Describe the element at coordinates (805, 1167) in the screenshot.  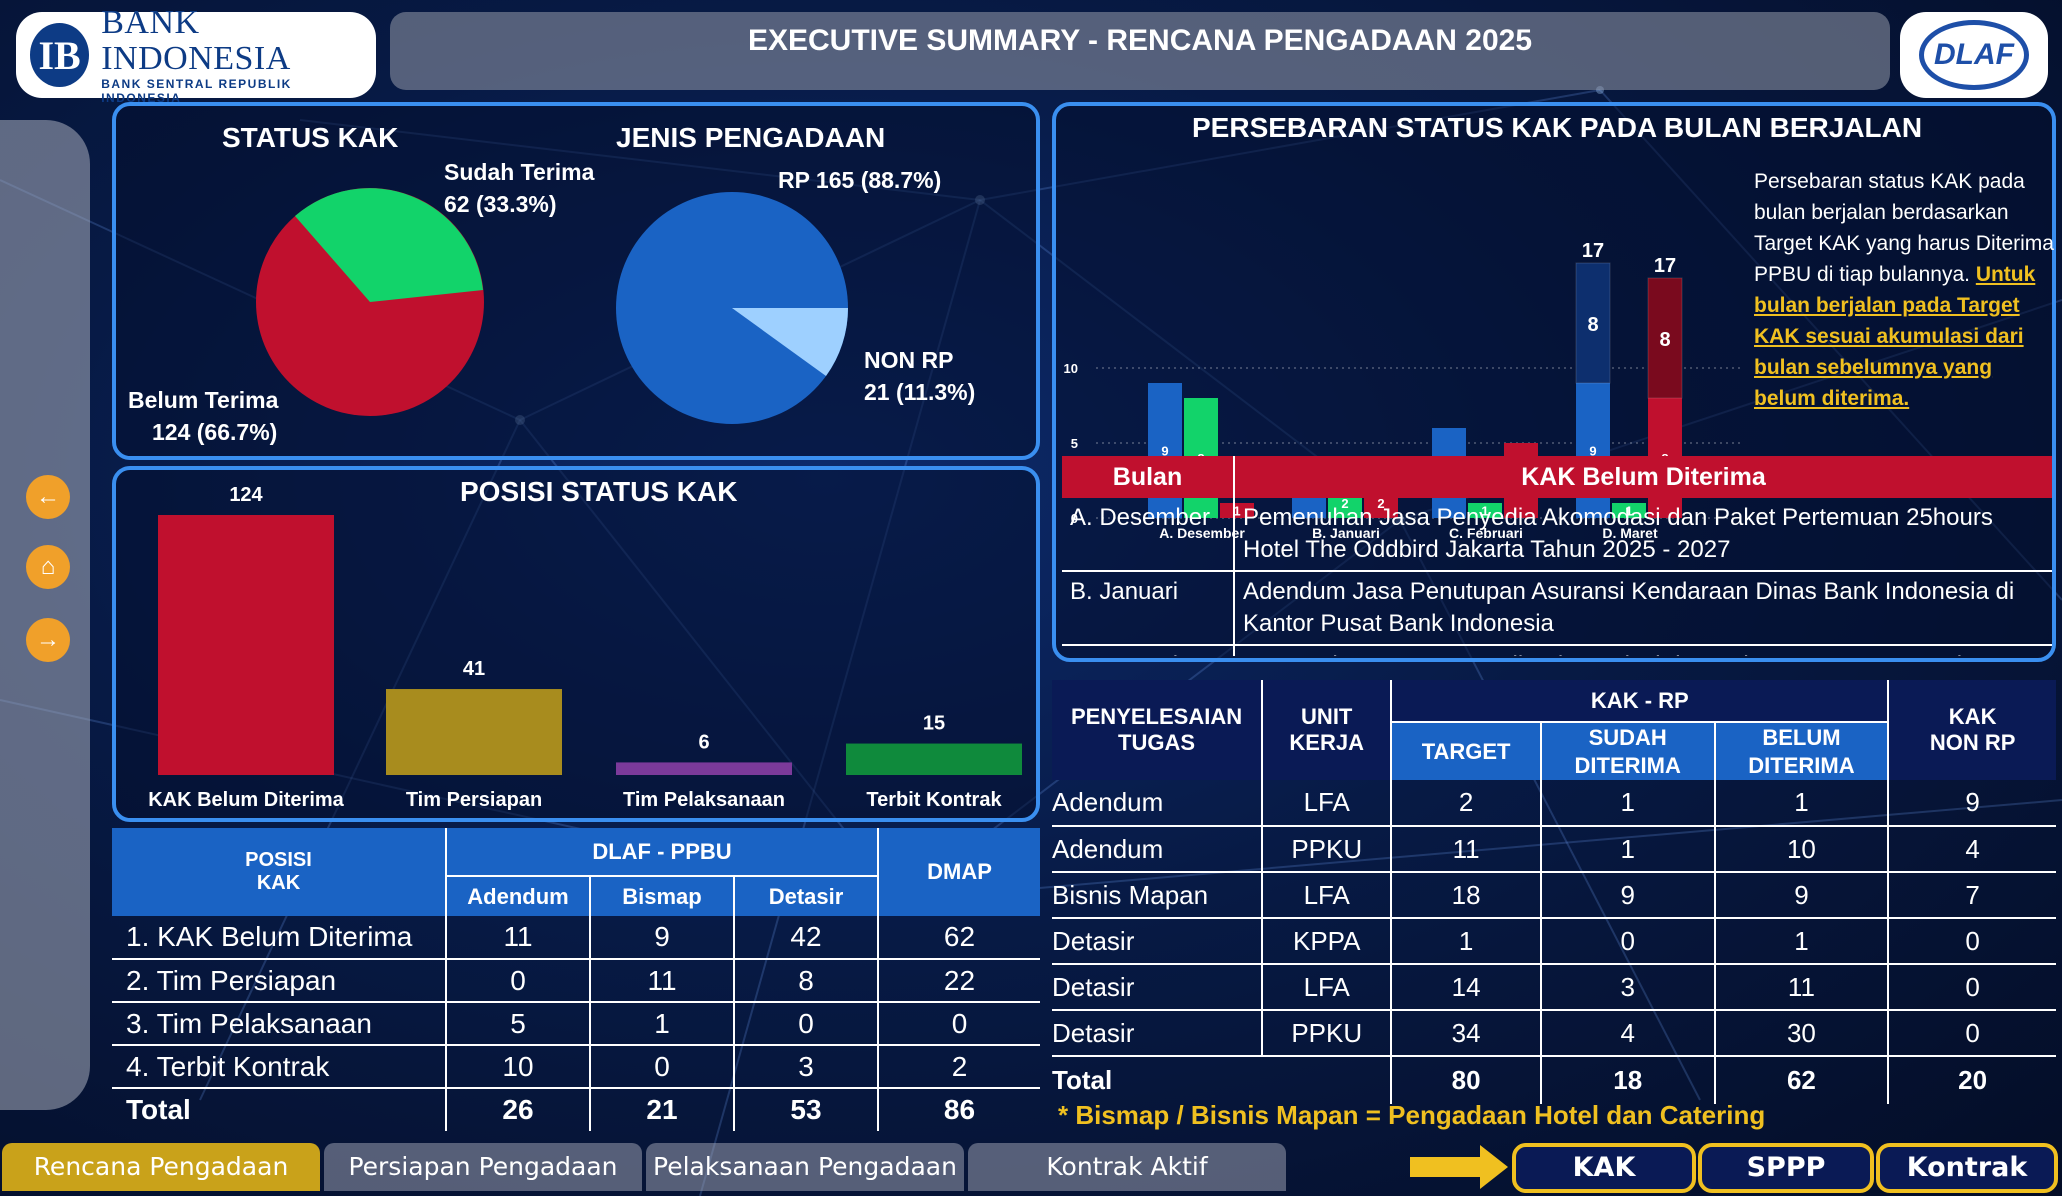
I see `tab-pelaksanaan-pengadaan: Pelaksanaan Pengadaan` at that location.